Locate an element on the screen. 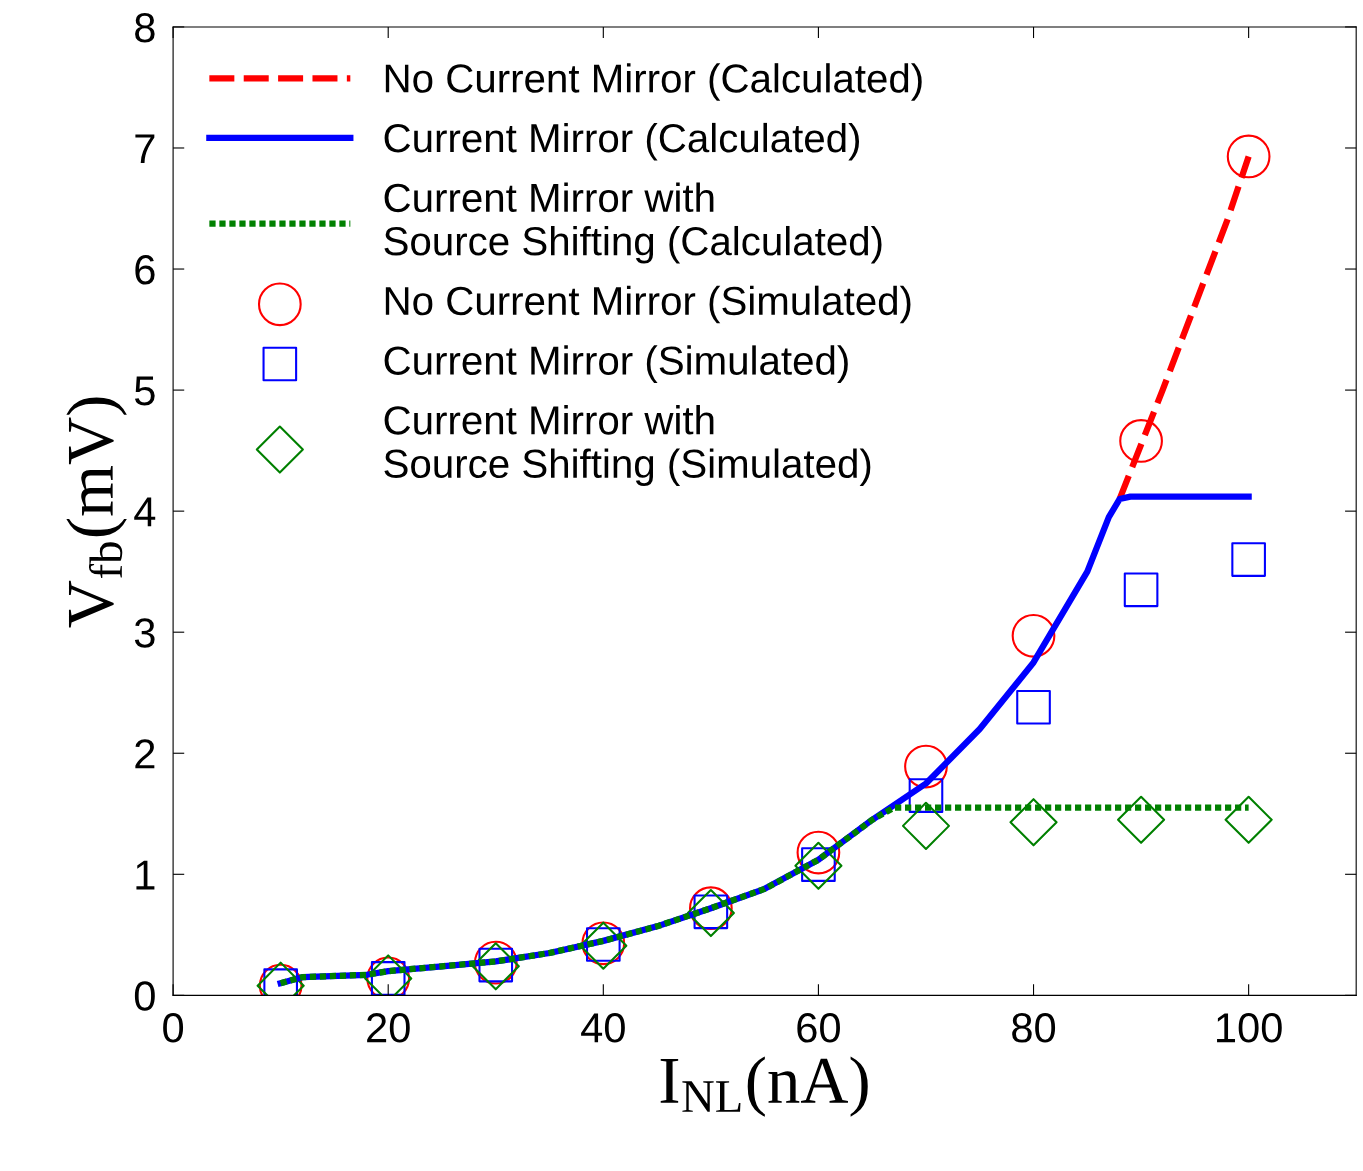 The image size is (1363, 1171). y-tick-label: 8 is located at coordinates (145, 27).